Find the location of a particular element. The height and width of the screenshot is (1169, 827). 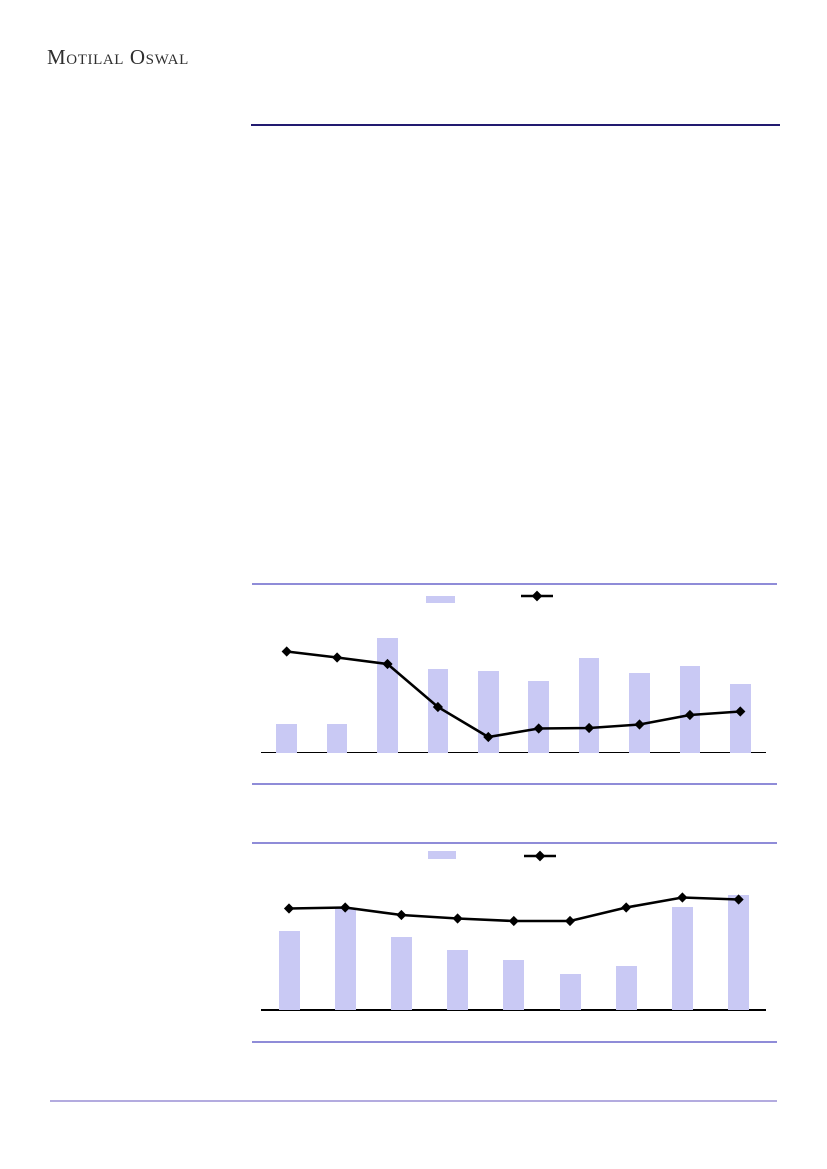

chart-2-block is located at coordinates (514, 942).